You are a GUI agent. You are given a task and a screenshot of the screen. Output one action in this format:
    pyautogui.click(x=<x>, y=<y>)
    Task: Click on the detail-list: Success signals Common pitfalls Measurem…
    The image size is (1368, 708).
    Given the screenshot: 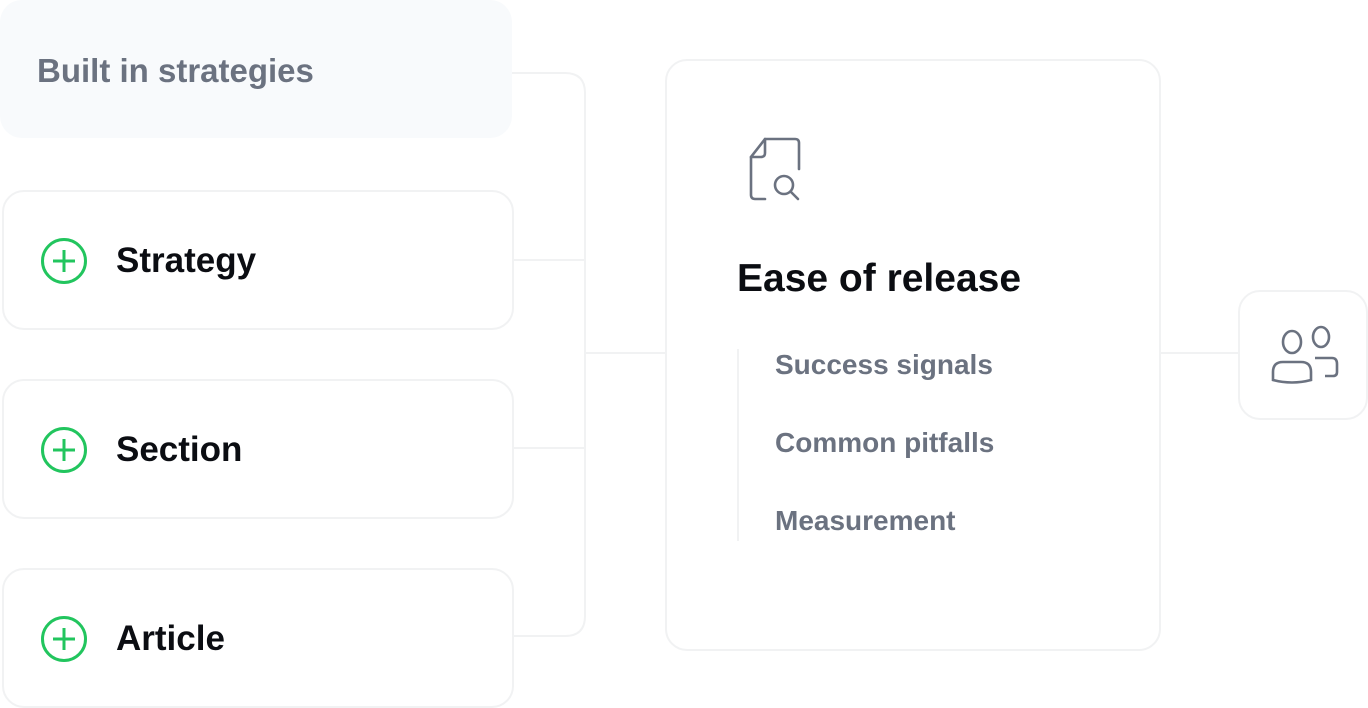 What is the action you would take?
    pyautogui.click(x=865, y=445)
    